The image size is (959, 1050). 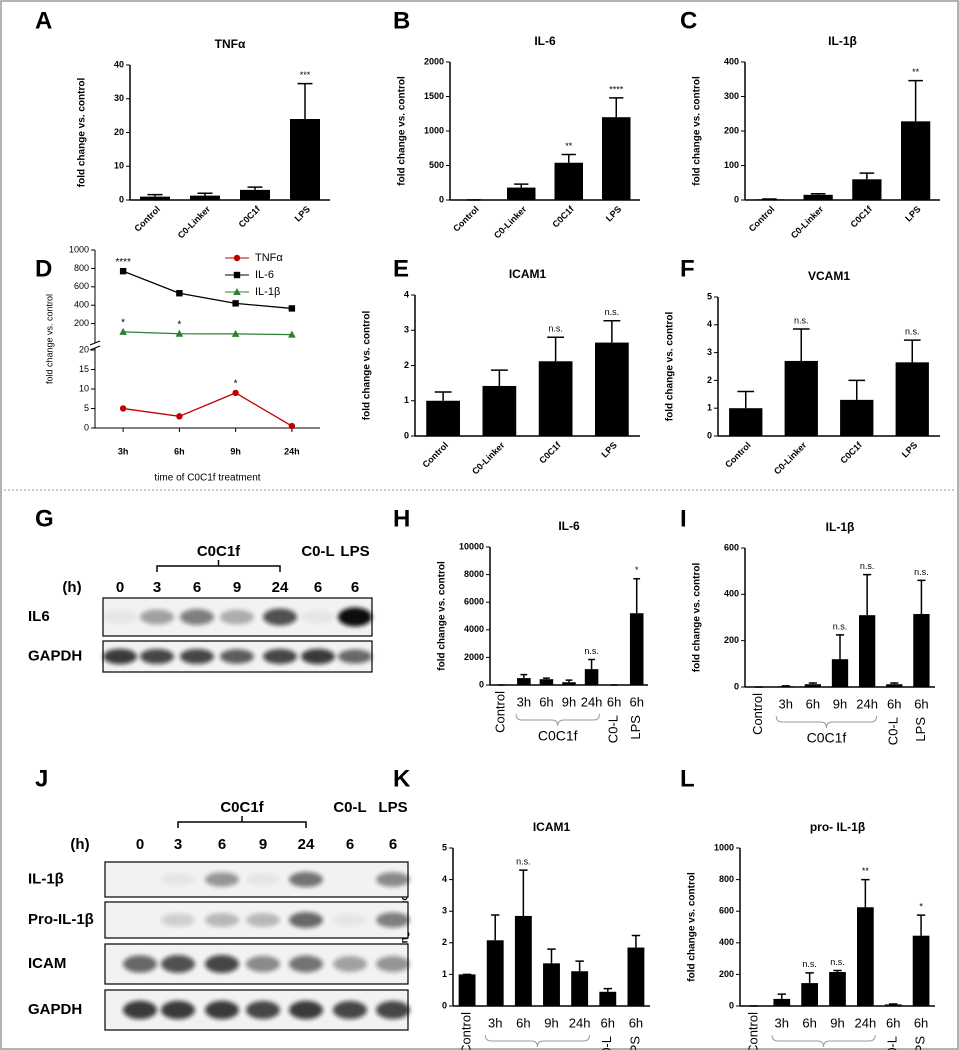 What do you see at coordinates (43, 20) in the screenshot?
I see `panel-label: A` at bounding box center [43, 20].